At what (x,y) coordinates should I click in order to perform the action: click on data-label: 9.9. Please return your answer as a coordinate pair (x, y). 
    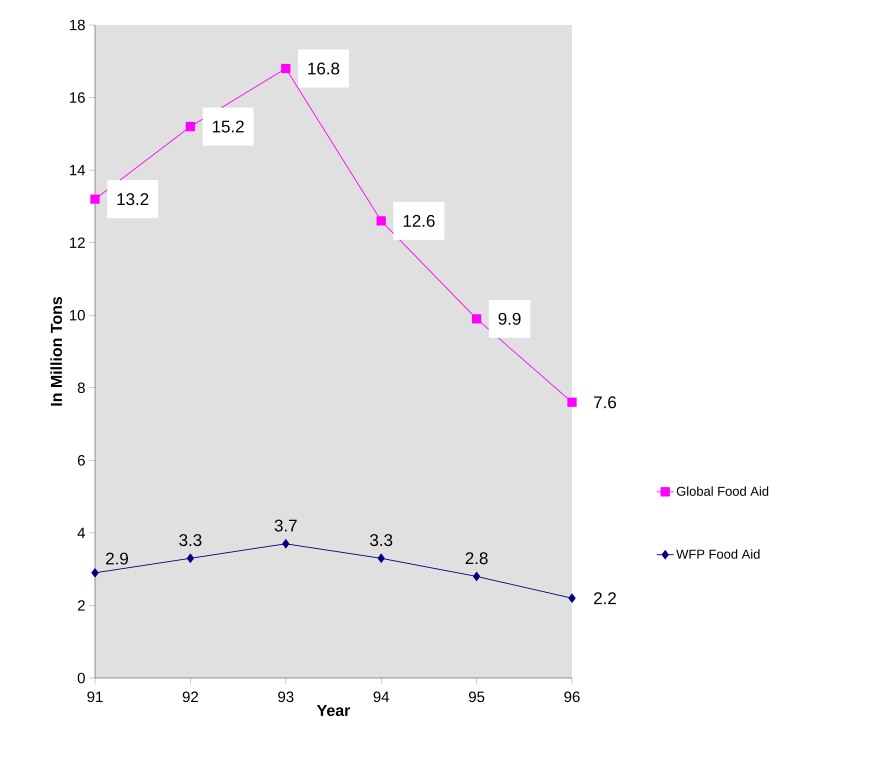
    Looking at the image, I should click on (509, 318).